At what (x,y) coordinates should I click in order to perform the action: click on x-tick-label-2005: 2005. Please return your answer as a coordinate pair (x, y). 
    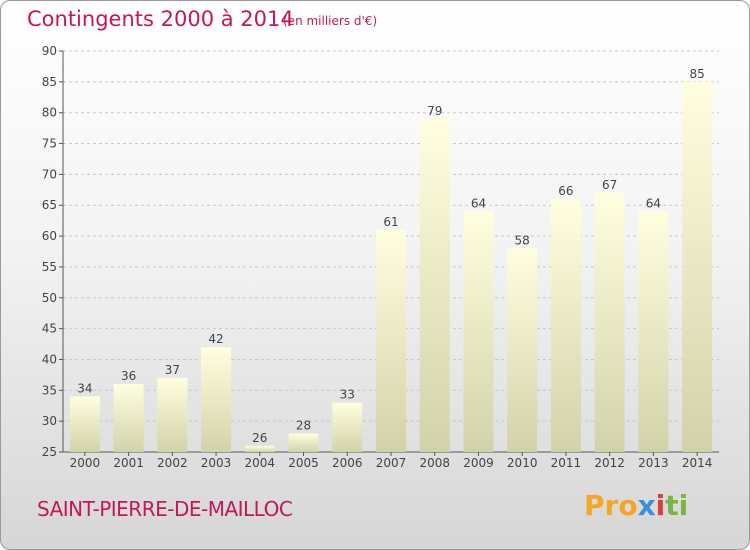
    Looking at the image, I should click on (303, 463).